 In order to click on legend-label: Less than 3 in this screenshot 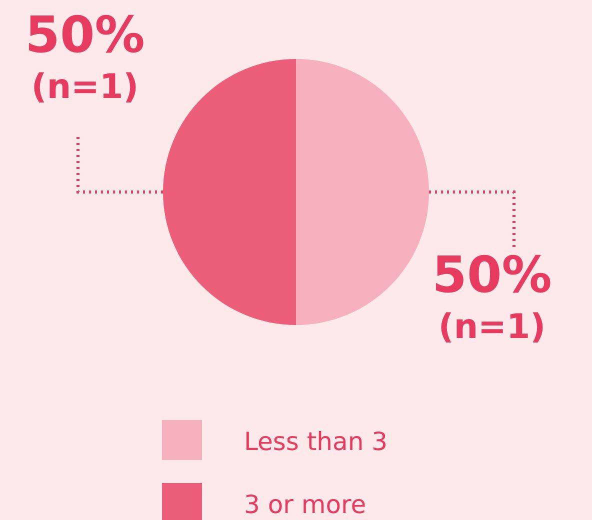, I will do `click(316, 441)`.